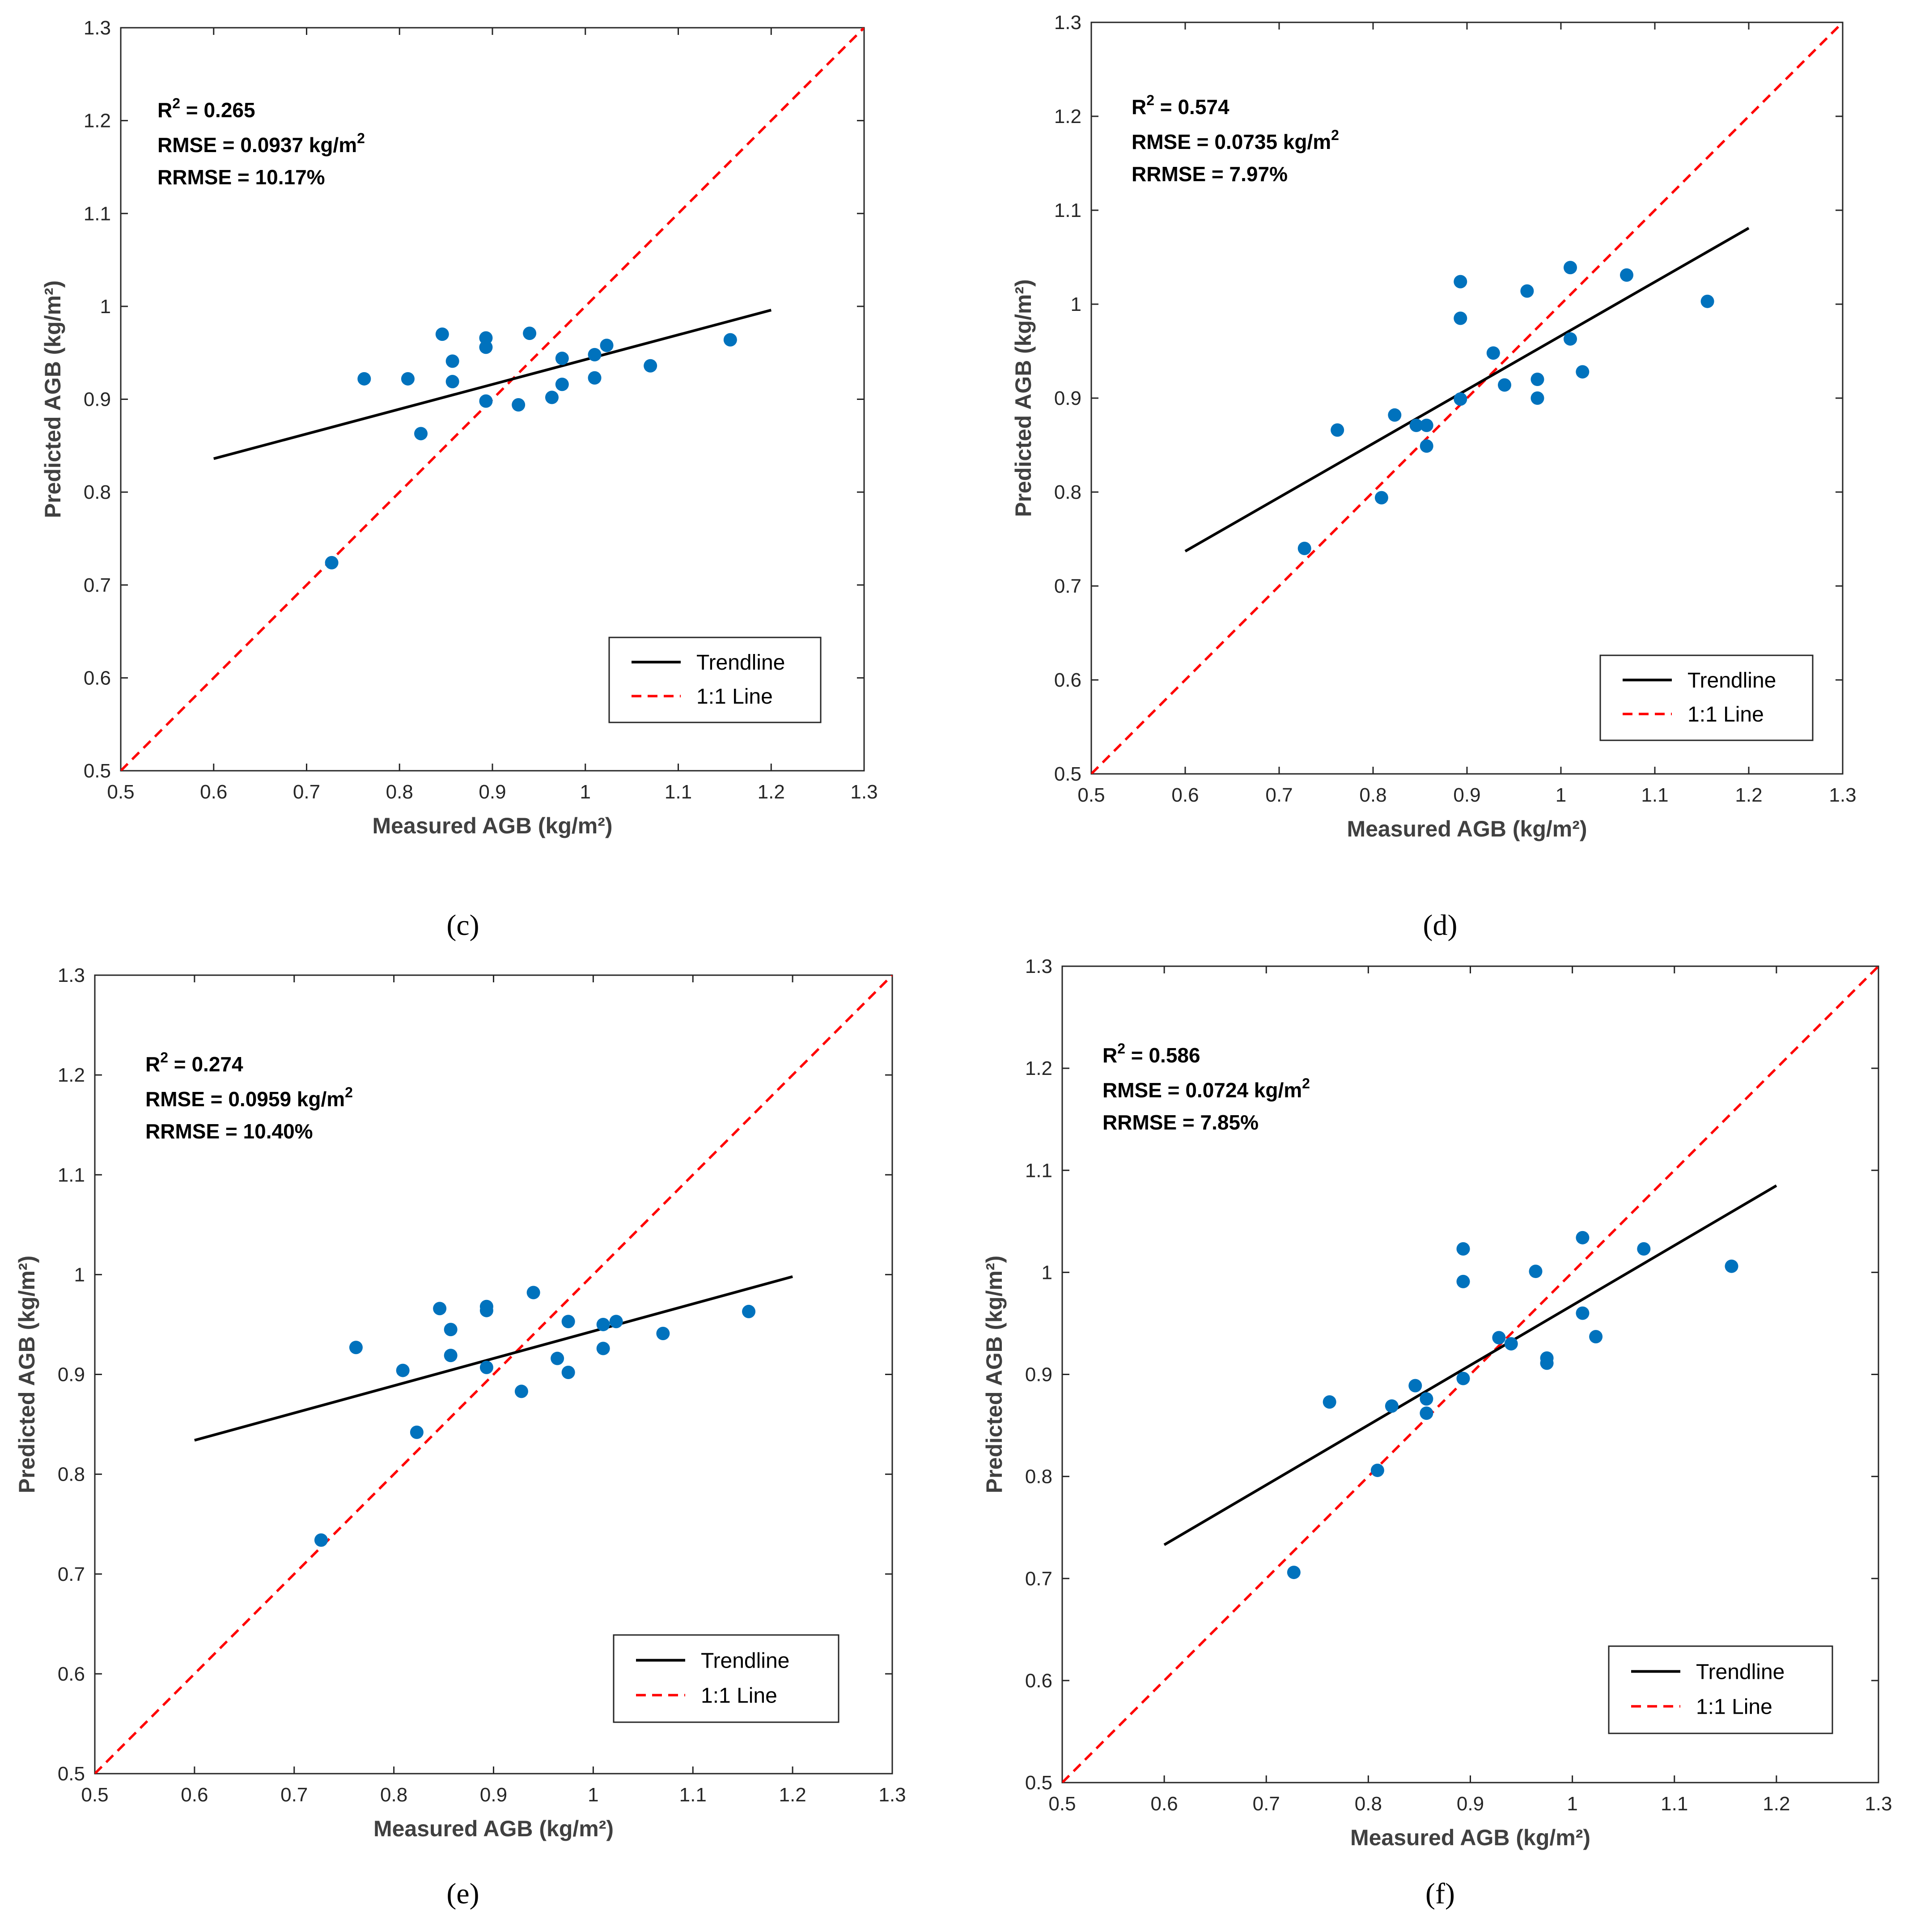 This screenshot has height=1932, width=1912. What do you see at coordinates (1151, 1053) in the screenshot?
I see `r-squared-label: R2 = 0.586` at bounding box center [1151, 1053].